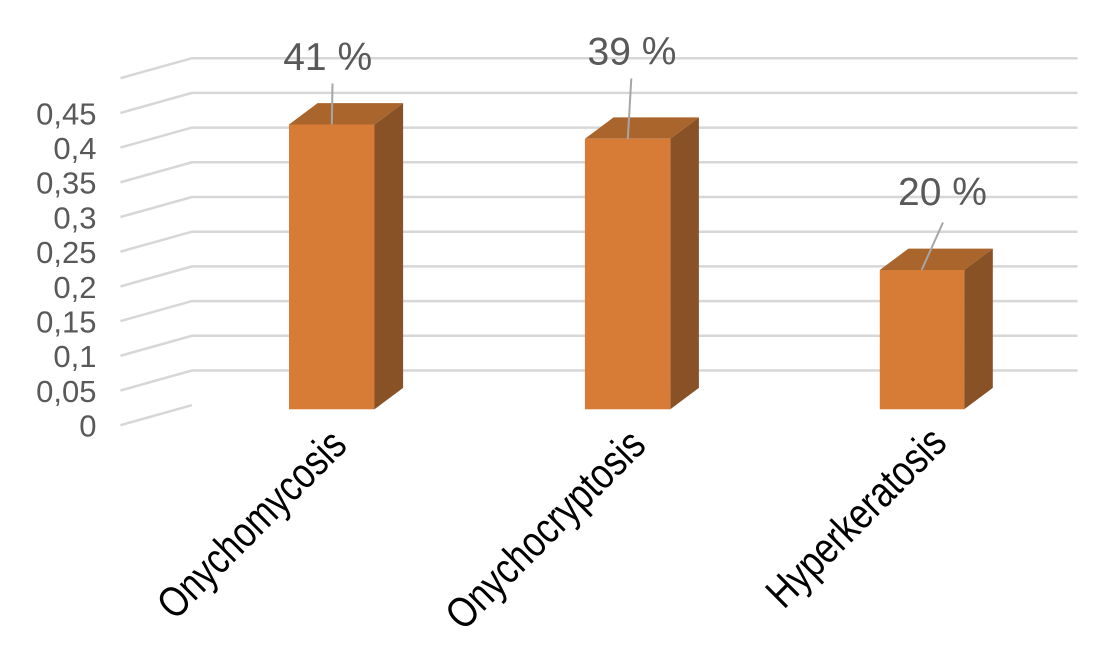  Describe the element at coordinates (66, 252) in the screenshot. I see `svg-text: 0,25` at that location.